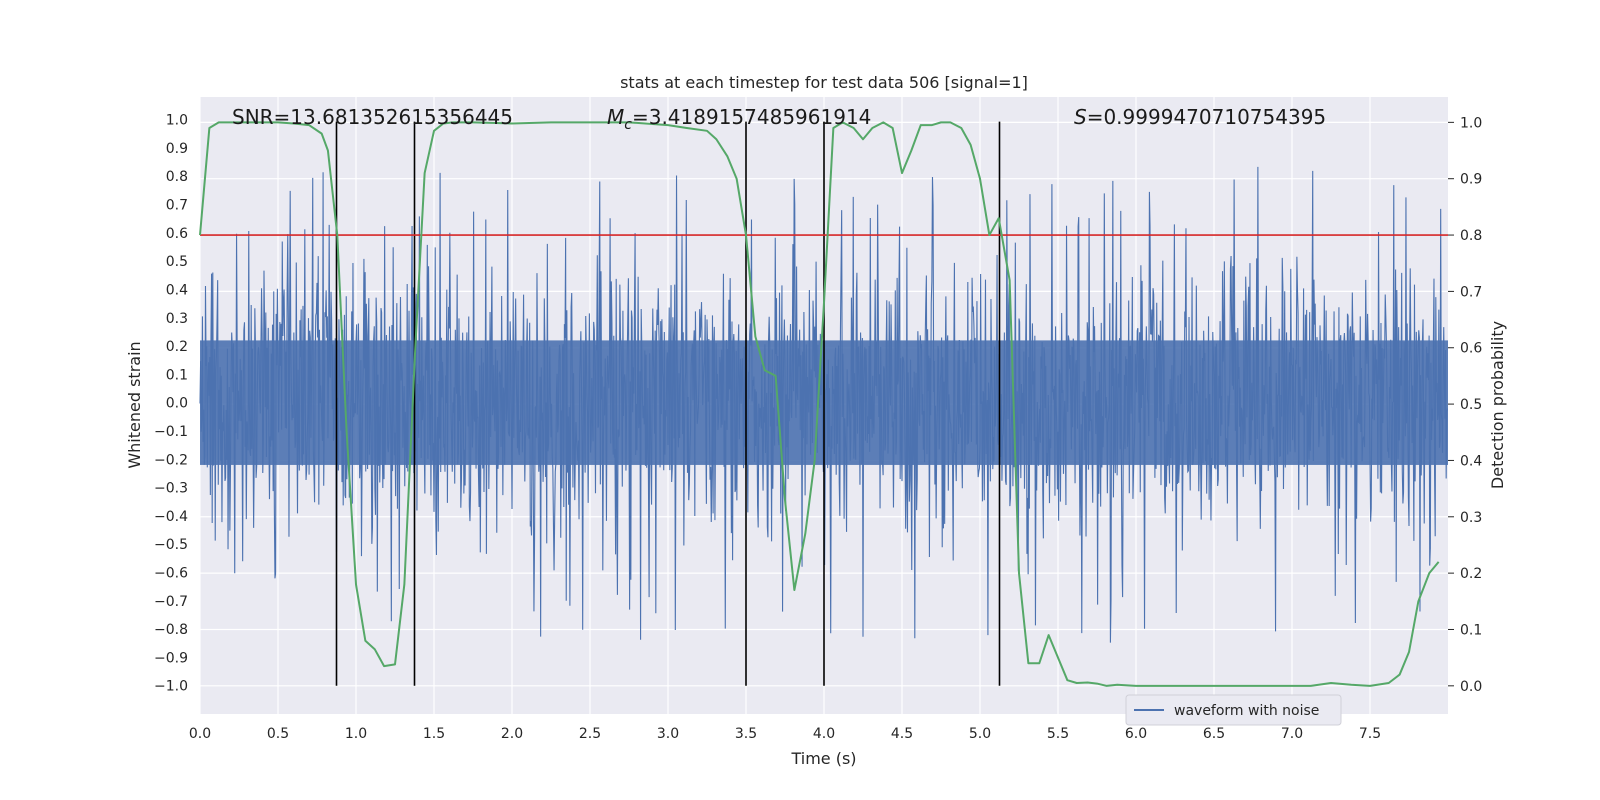 This screenshot has height=800, width=1600. I want to click on score-annotation: S=0.9999470710754395, so click(1200, 117).